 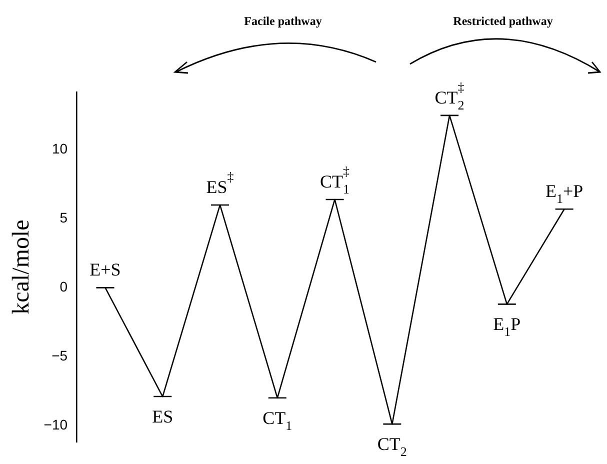 I want to click on y-tick-label: −5, so click(x=60, y=355).